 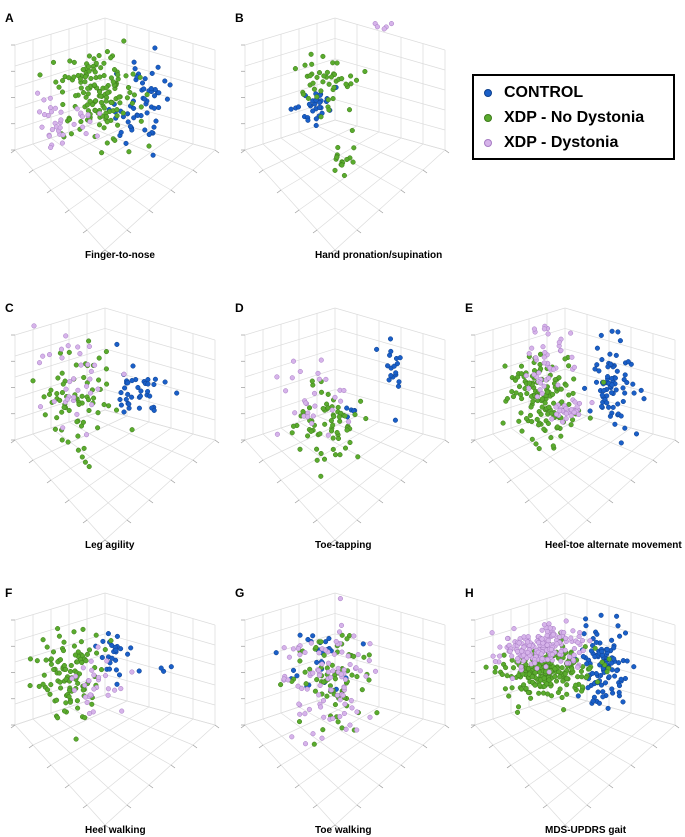 I want to click on series-control-d, so click(x=373, y=379).